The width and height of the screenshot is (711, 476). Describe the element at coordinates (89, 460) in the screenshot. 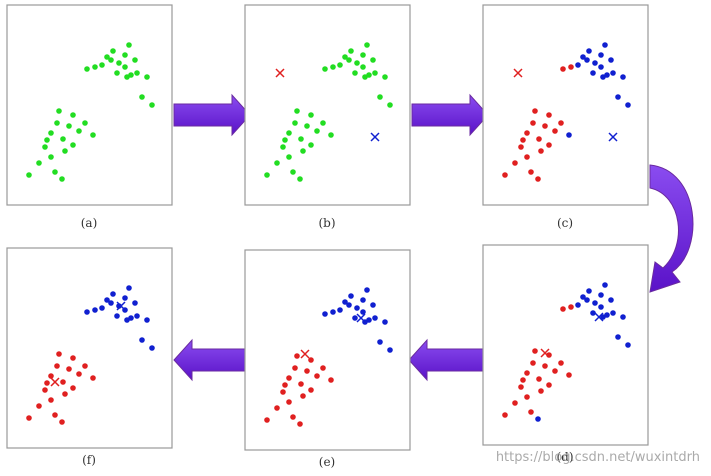

I see `panel-label: (f)` at that location.